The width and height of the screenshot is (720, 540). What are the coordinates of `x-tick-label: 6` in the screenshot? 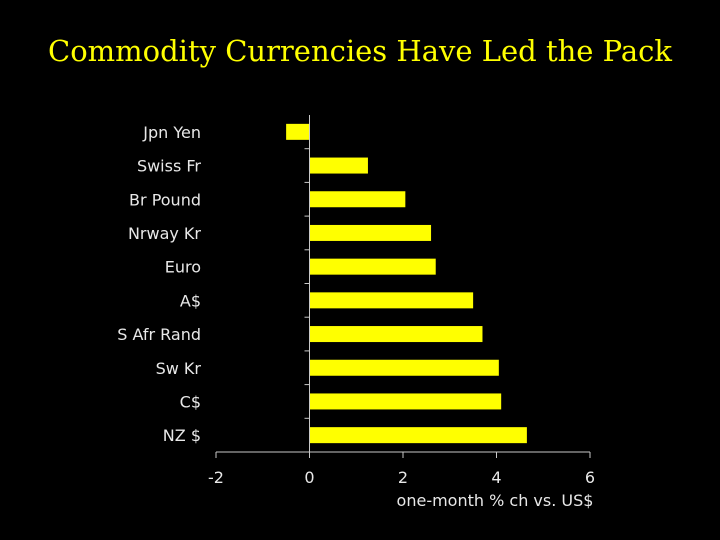 It's located at (590, 477).